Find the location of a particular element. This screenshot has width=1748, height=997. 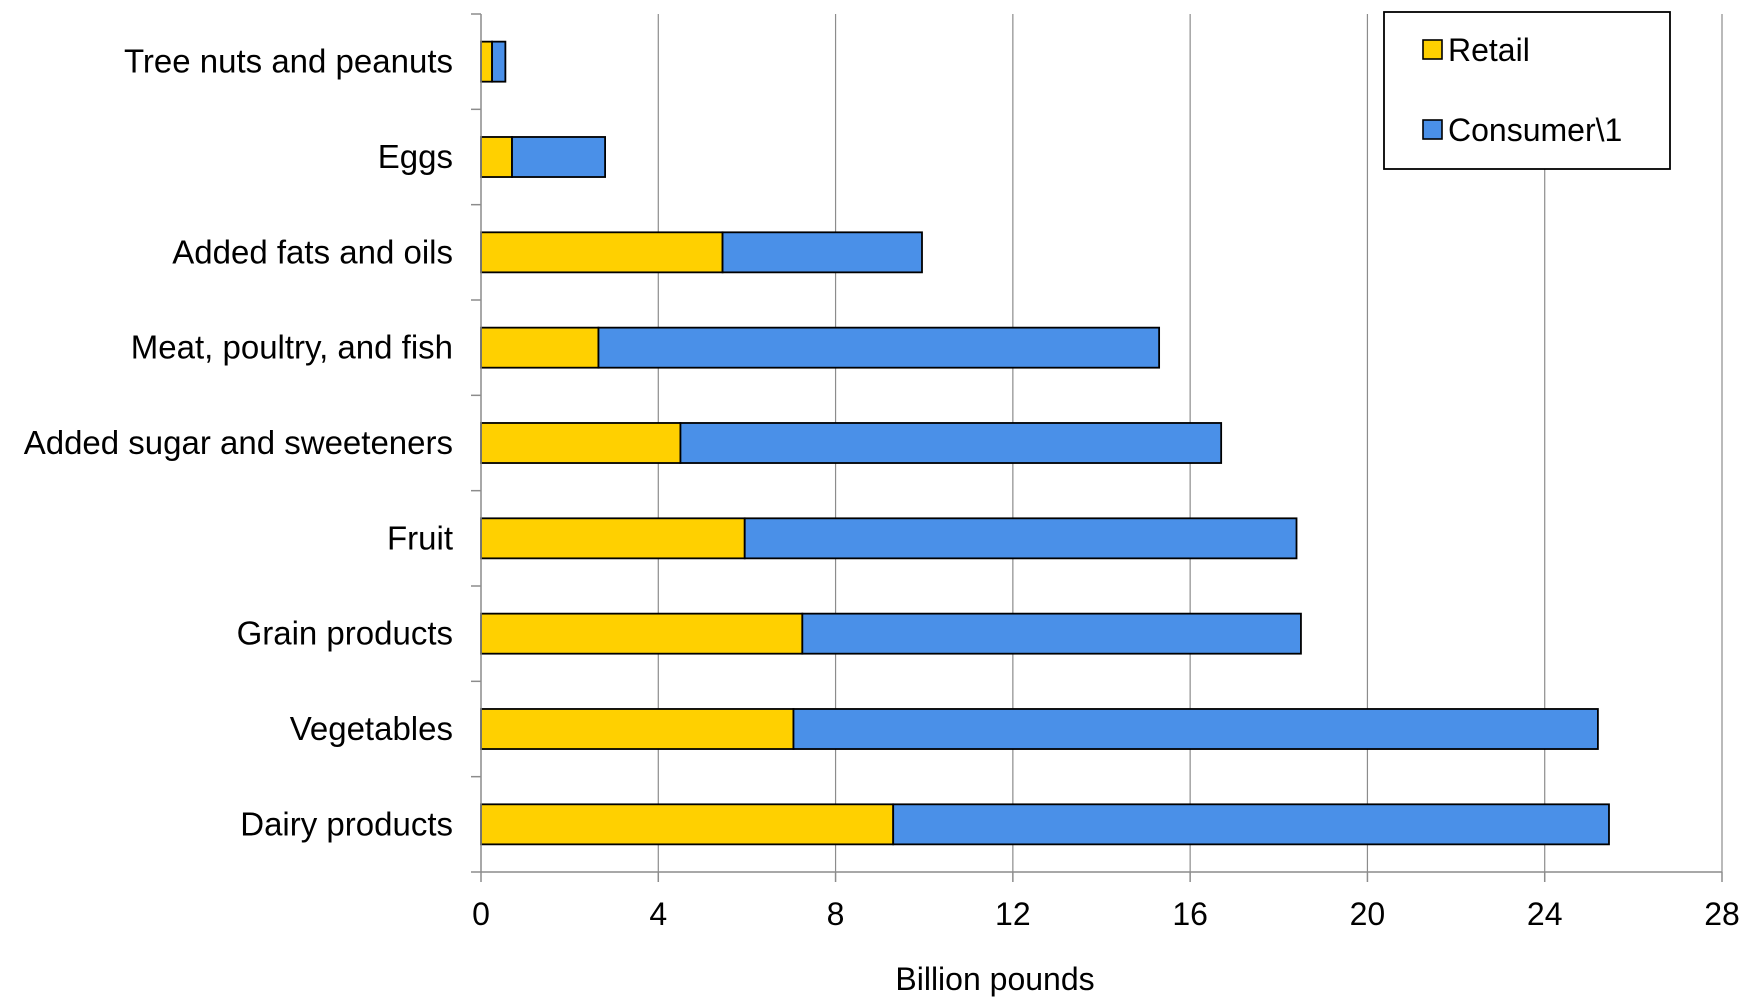

category-label: Grain products is located at coordinates (345, 633).